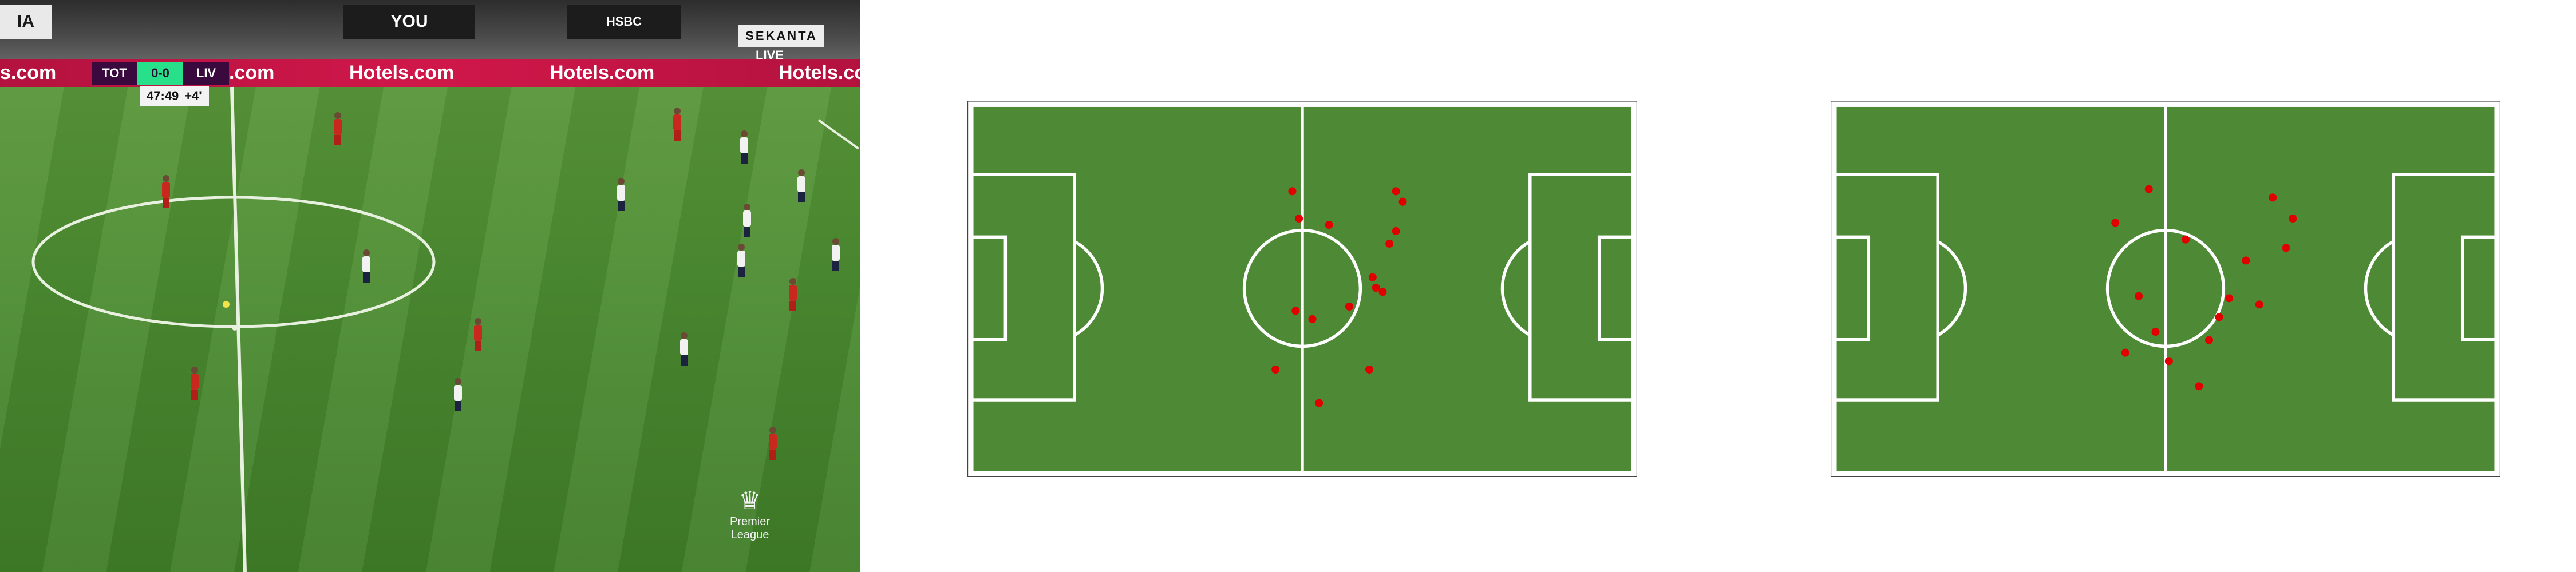 The image size is (2576, 572). Describe the element at coordinates (770, 55) in the screenshot. I see `live-label: LIVE` at that location.